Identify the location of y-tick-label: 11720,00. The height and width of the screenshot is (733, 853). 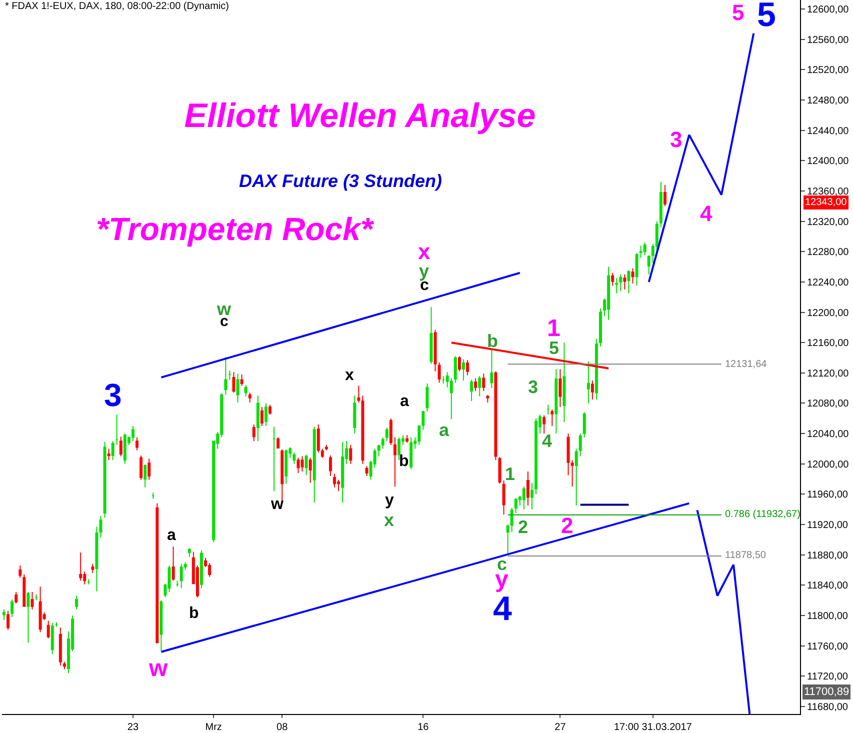
(827, 677).